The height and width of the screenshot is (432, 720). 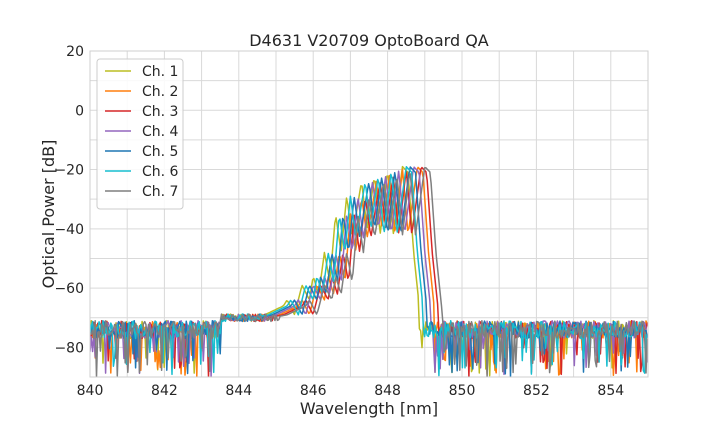 I want to click on legend-label: Ch. 4, so click(x=160, y=132).